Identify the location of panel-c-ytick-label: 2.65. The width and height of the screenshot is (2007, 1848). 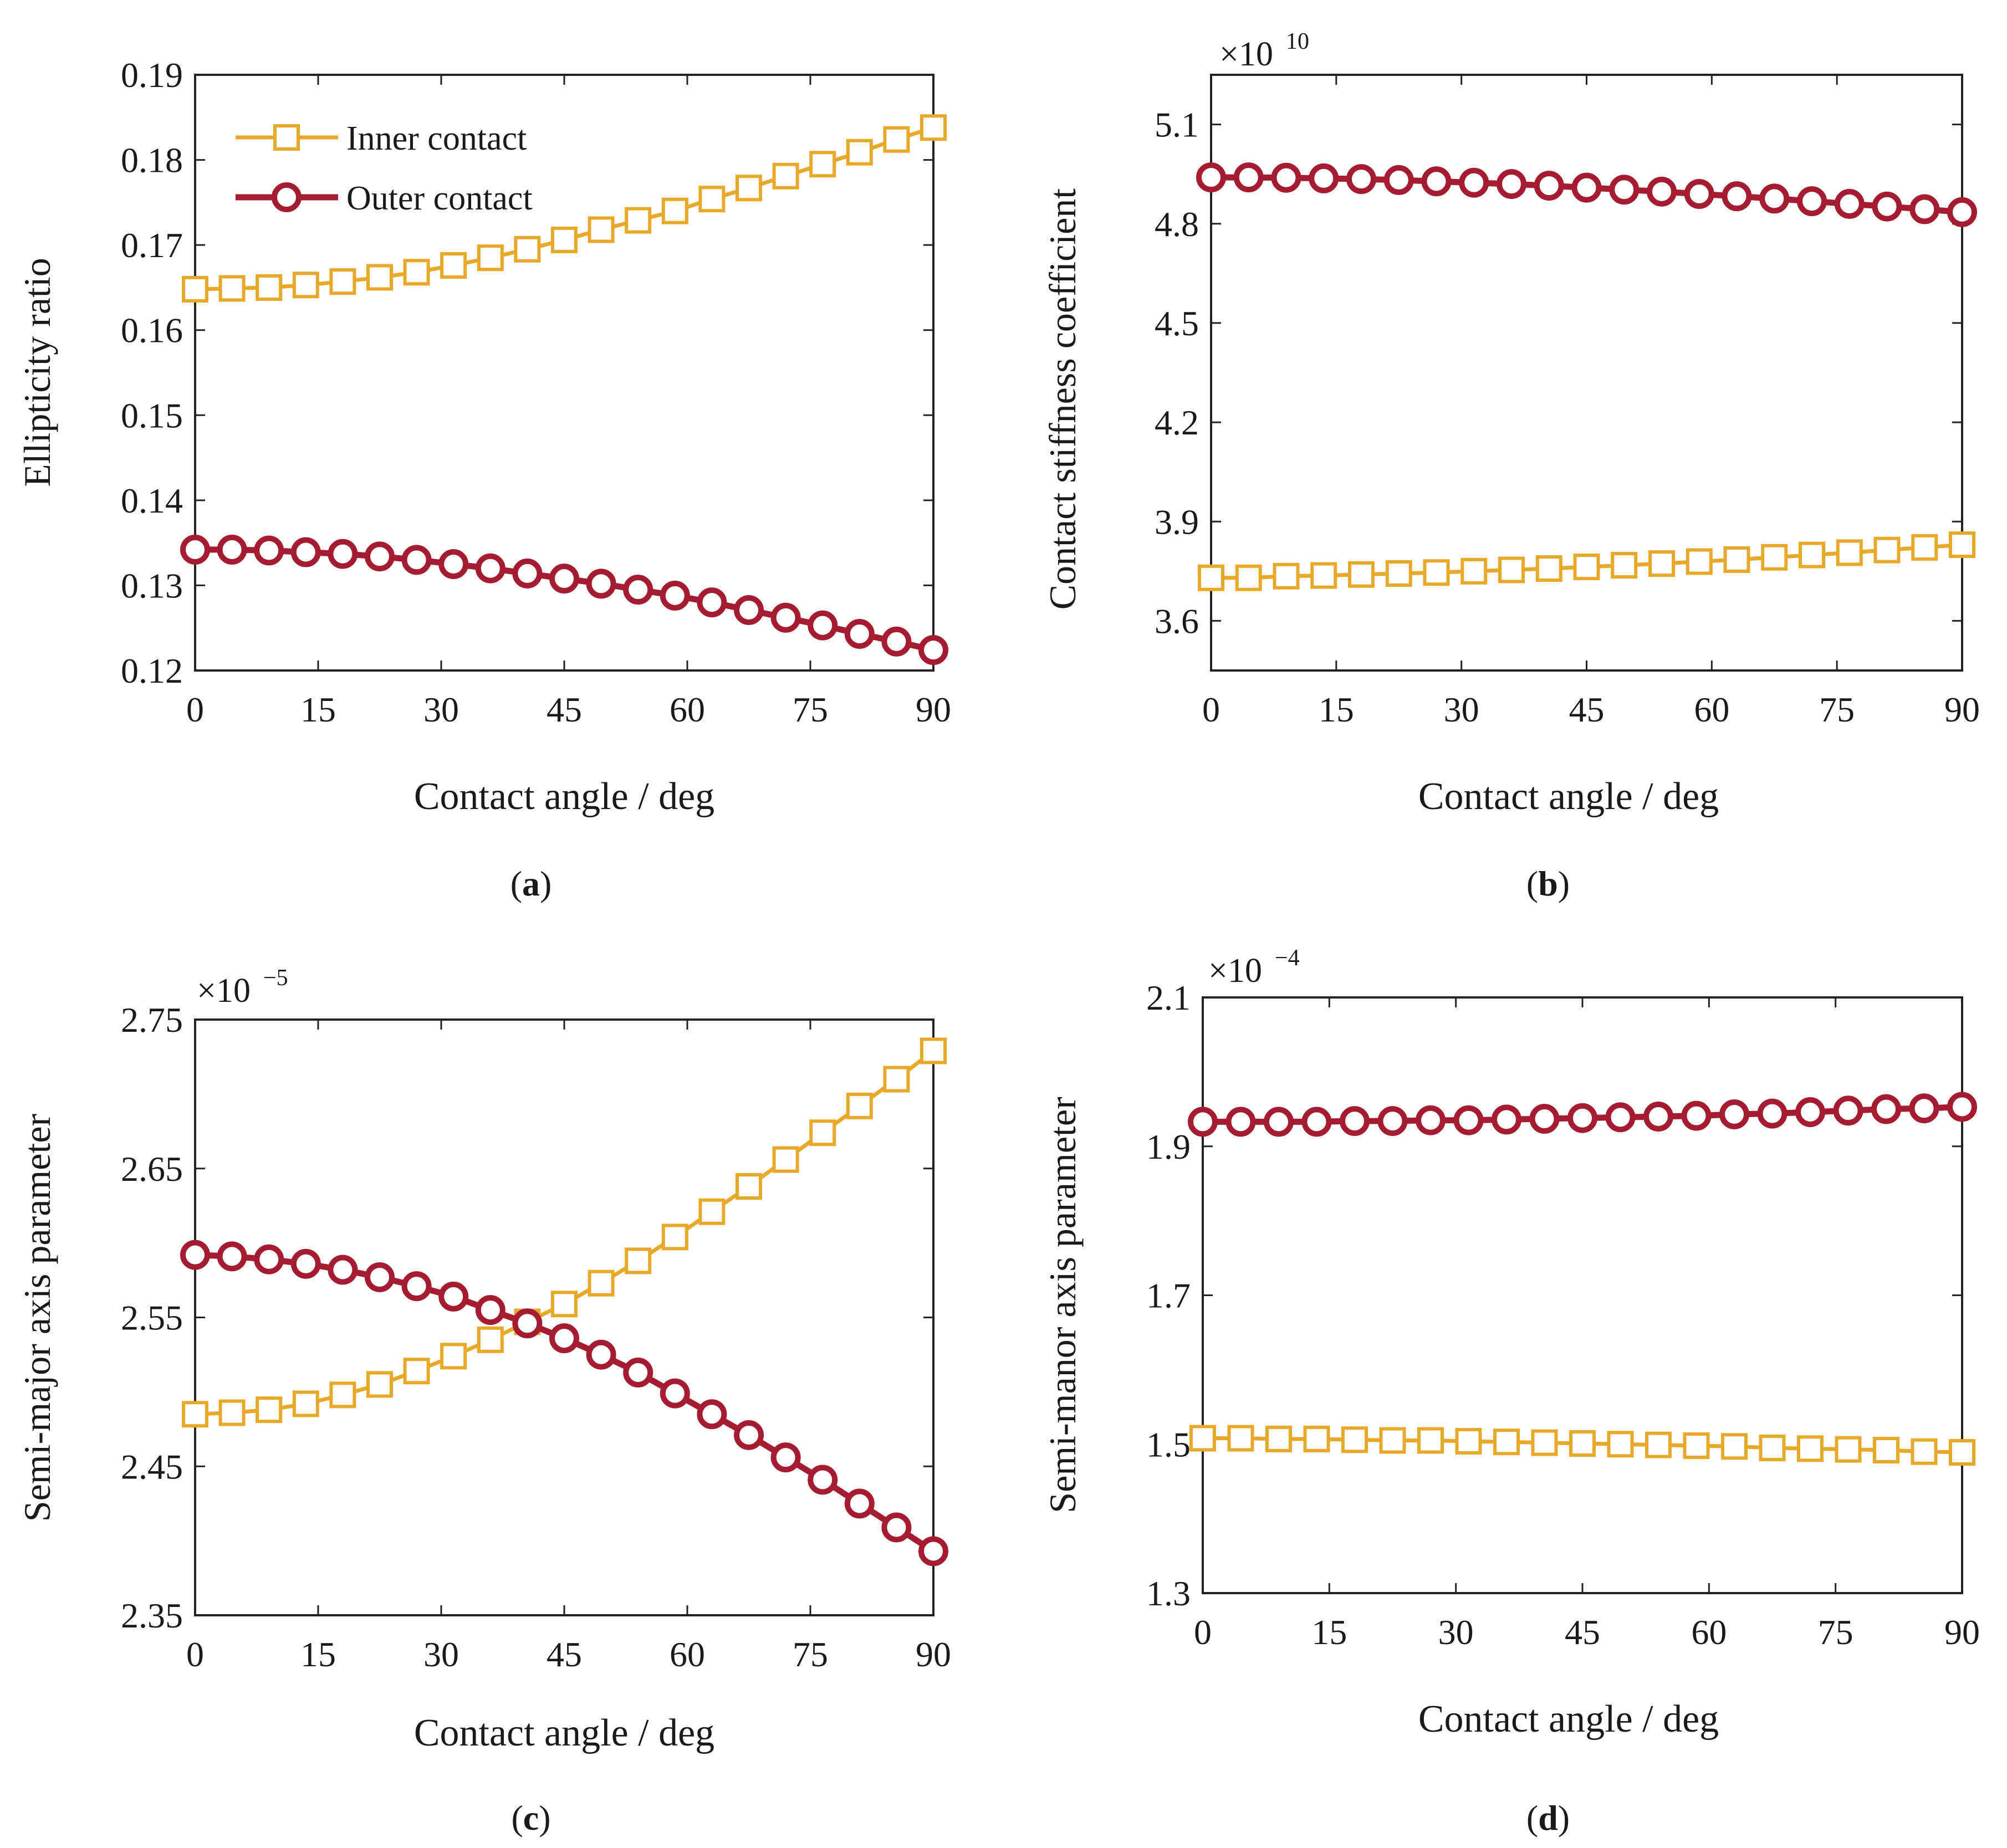
(152, 1169).